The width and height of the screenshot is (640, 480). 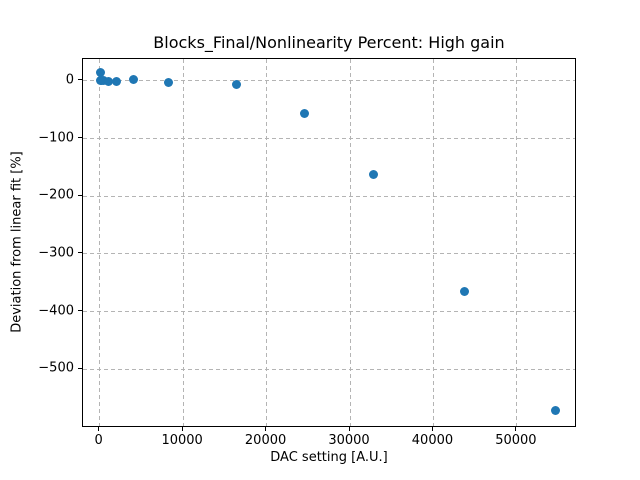 I want to click on x-axis-label: DAC setting [A.U.], so click(x=329, y=457).